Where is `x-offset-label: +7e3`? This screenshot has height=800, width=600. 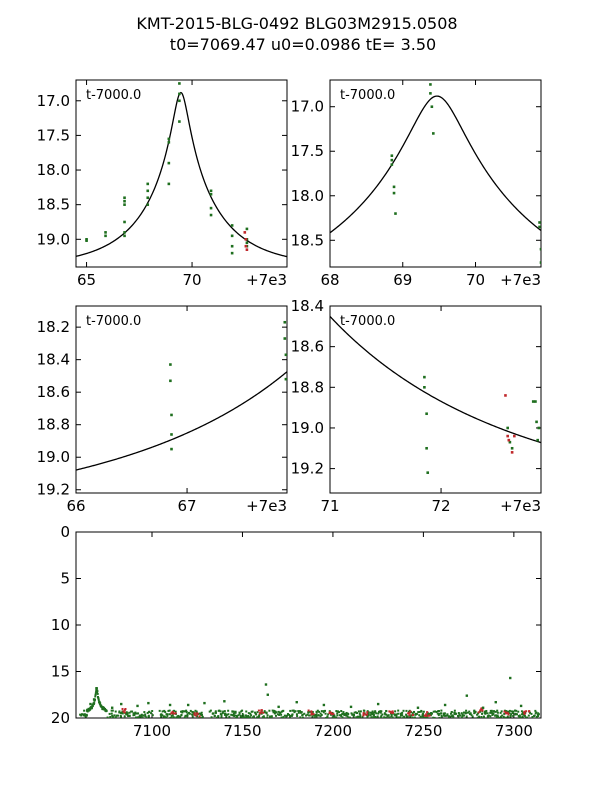 x-offset-label: +7e3 is located at coordinates (266, 280).